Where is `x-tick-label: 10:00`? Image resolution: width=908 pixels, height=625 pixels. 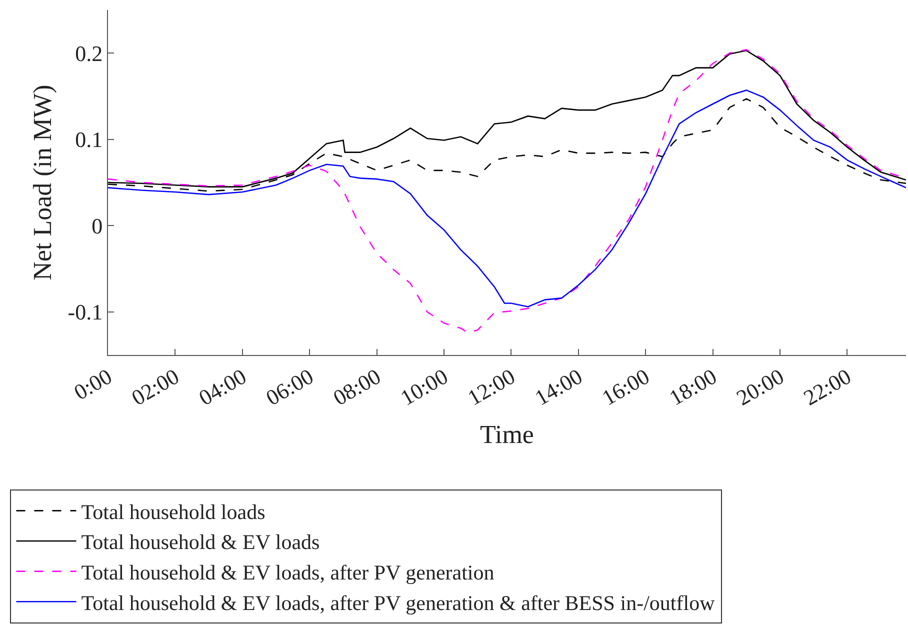
x-tick-label: 10:00 is located at coordinates (424, 387).